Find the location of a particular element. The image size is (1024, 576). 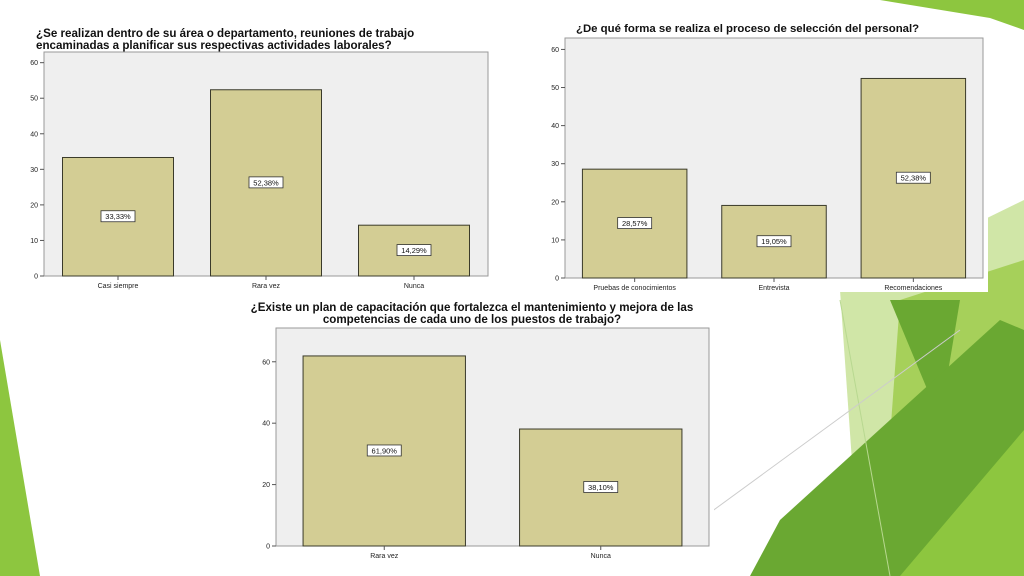

data-label: 14,29% is located at coordinates (414, 250).